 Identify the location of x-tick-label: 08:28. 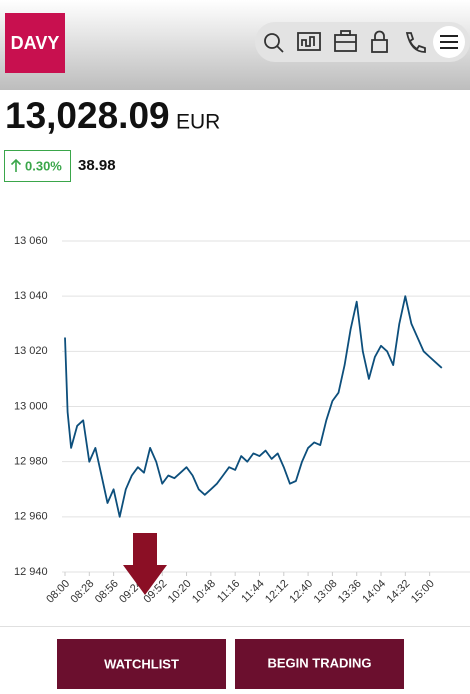
(83, 592).